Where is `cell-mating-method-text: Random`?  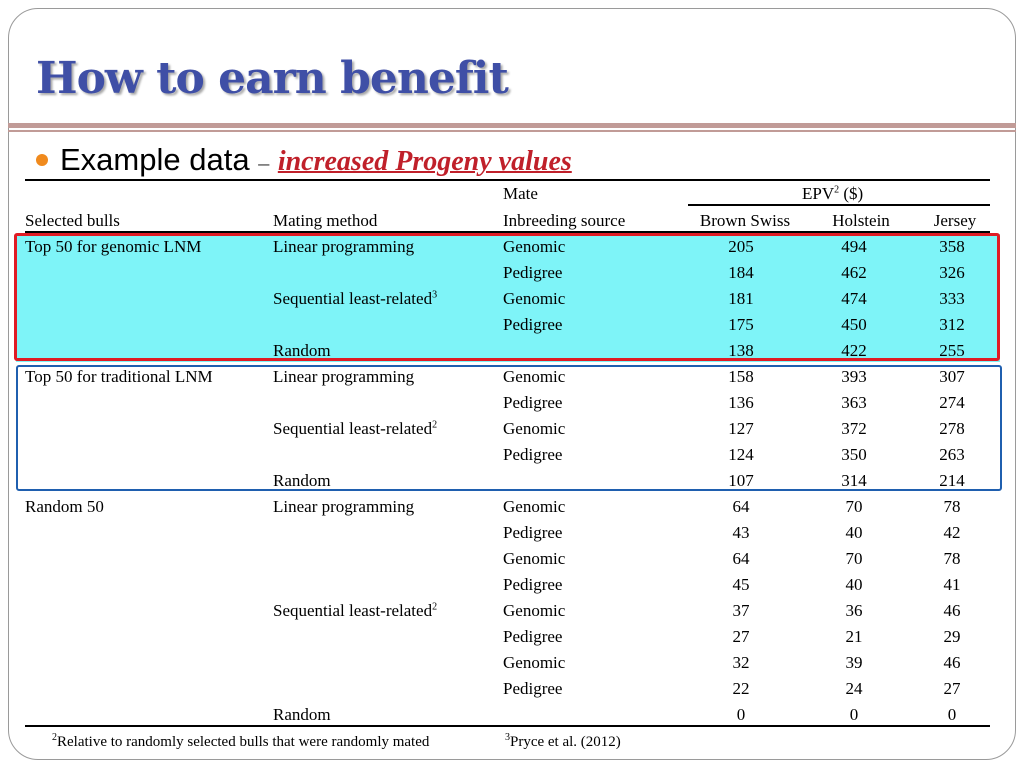
cell-mating-method-text: Random is located at coordinates (302, 480).